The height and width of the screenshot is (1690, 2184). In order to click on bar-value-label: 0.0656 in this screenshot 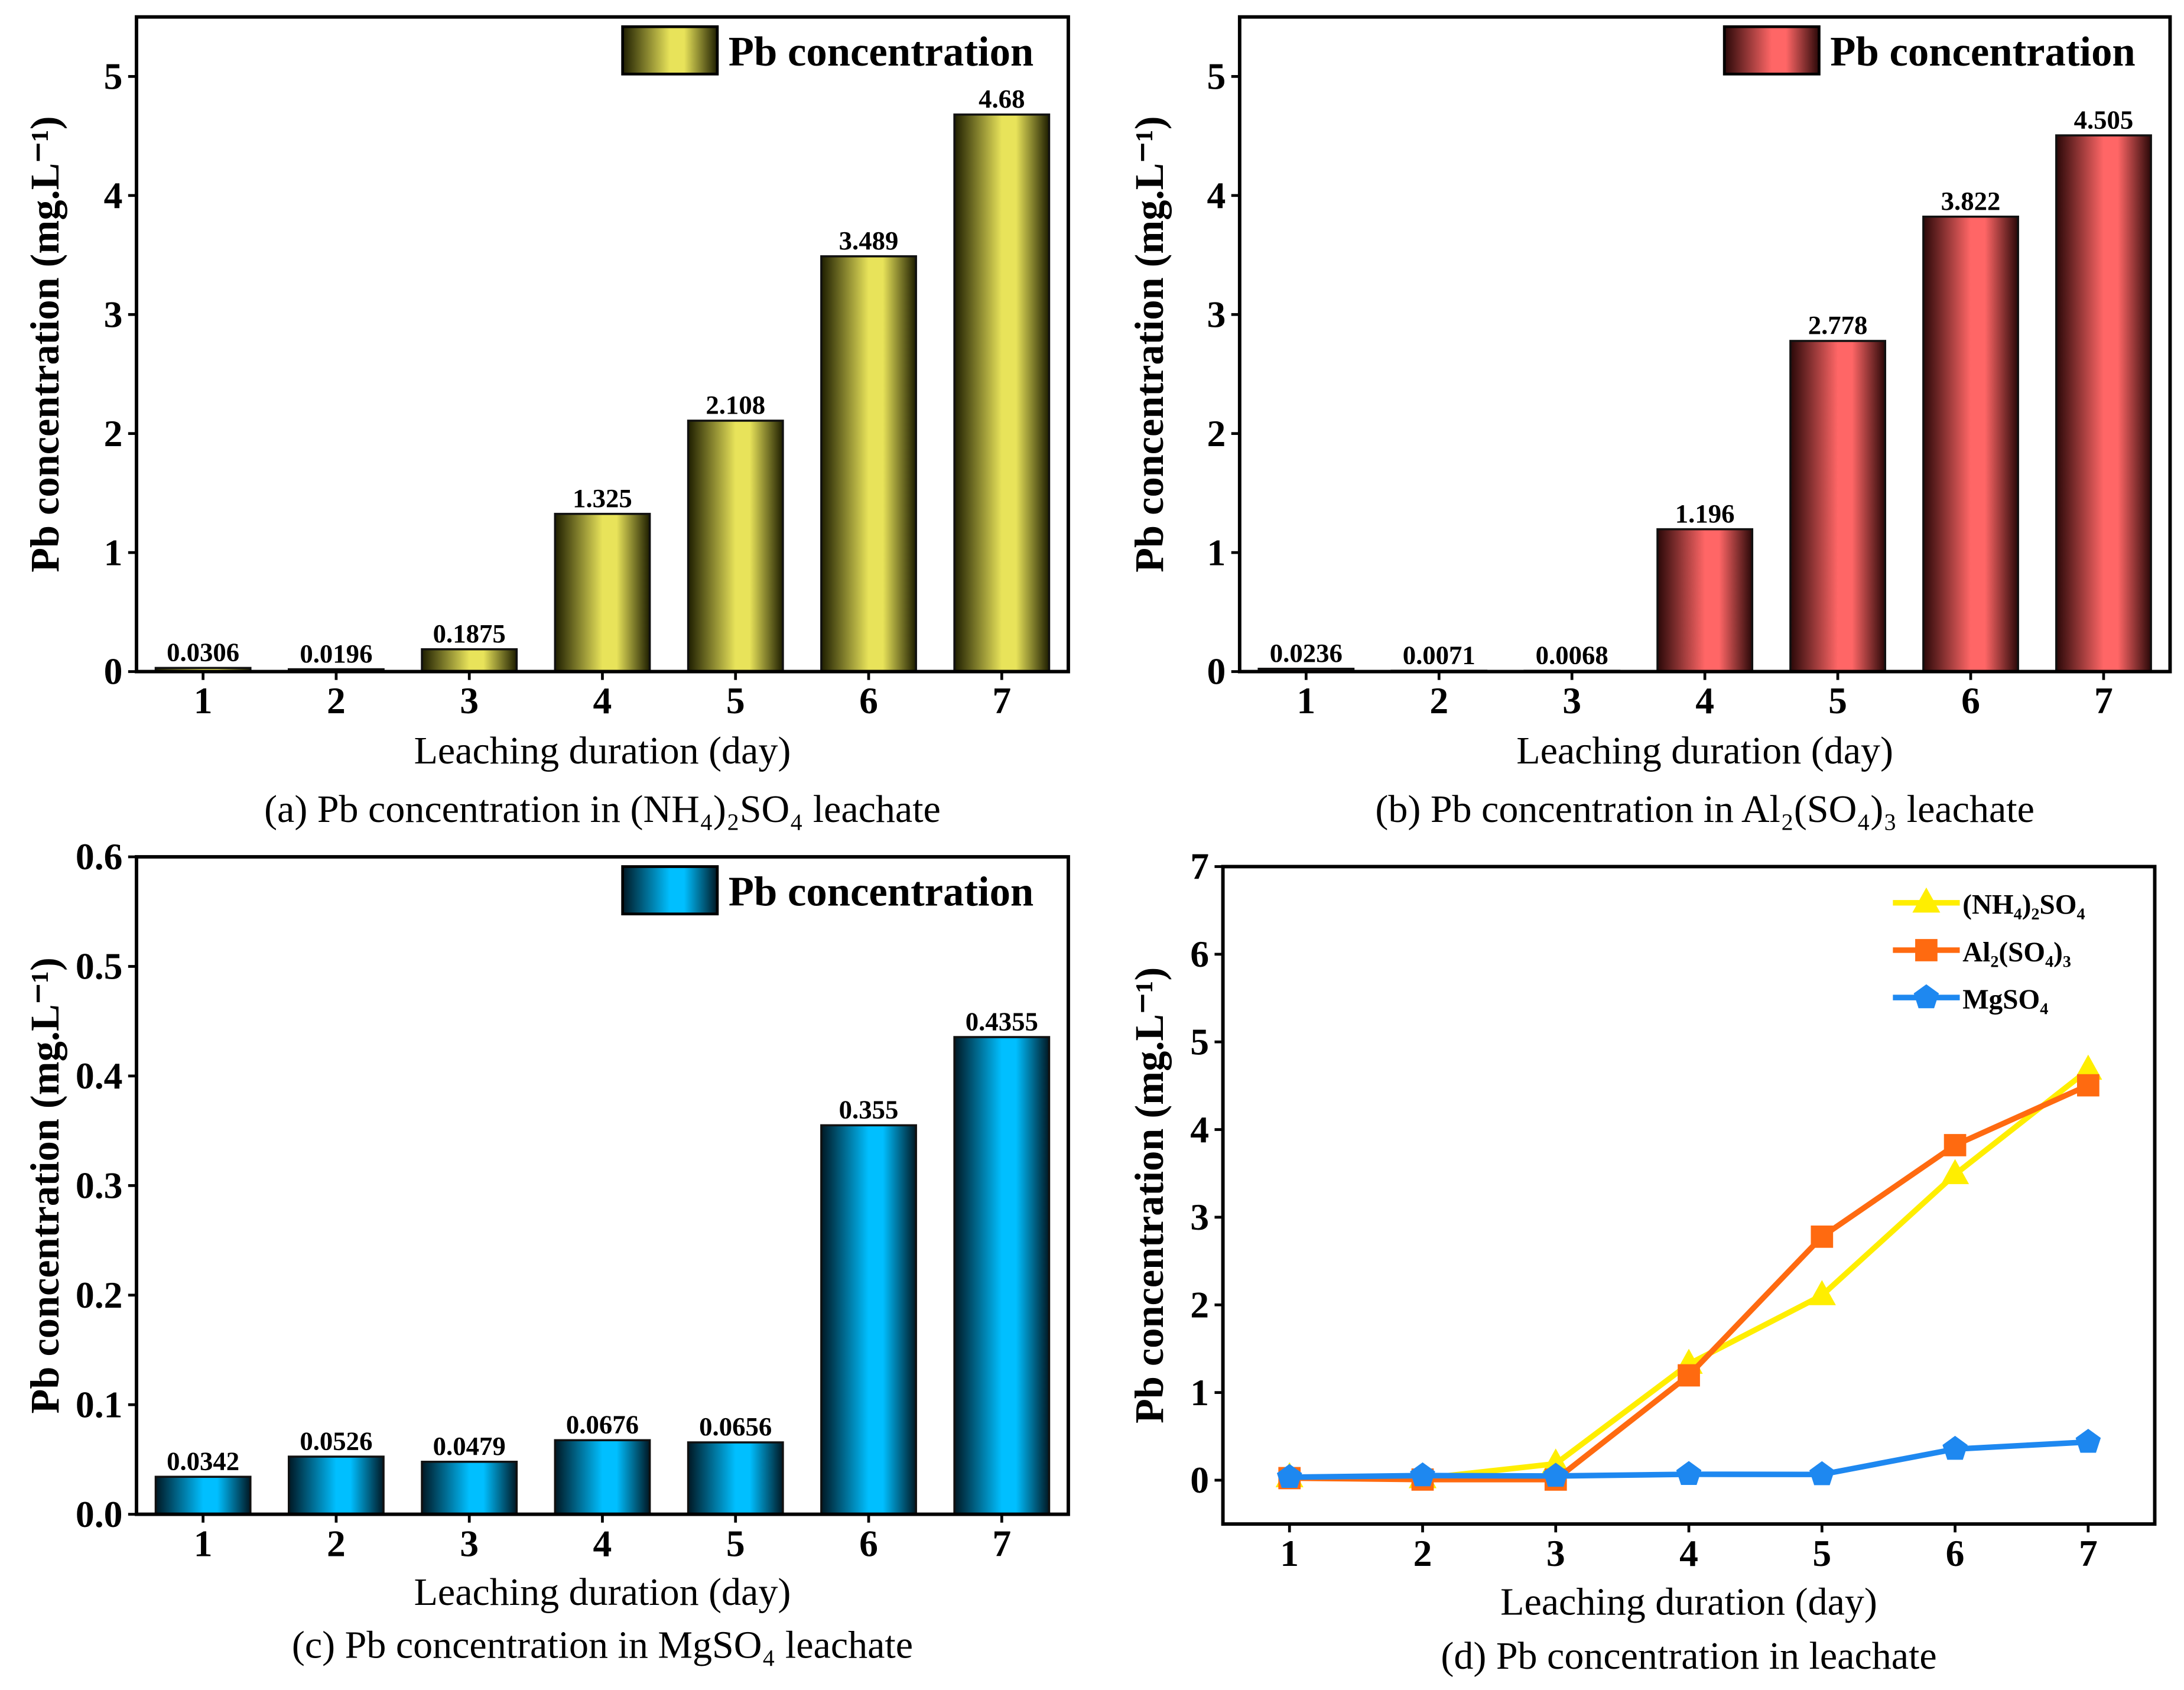, I will do `click(735, 1426)`.